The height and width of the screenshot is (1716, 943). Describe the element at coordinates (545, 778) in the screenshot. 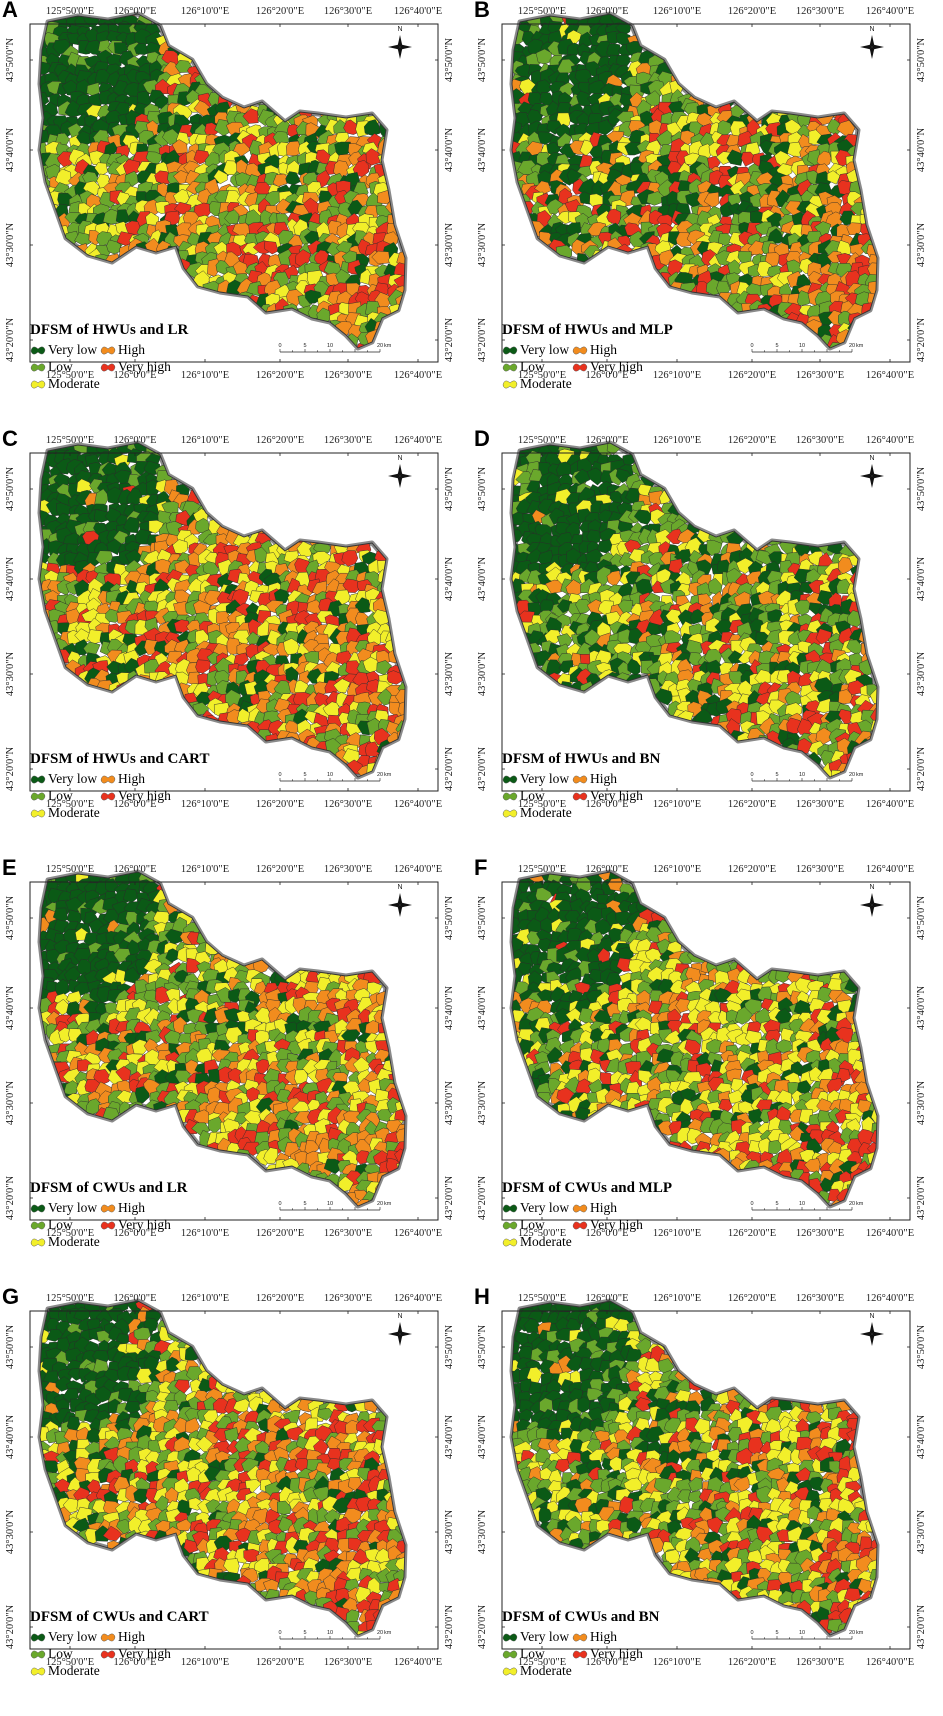

I see `legend-label: Very low` at that location.